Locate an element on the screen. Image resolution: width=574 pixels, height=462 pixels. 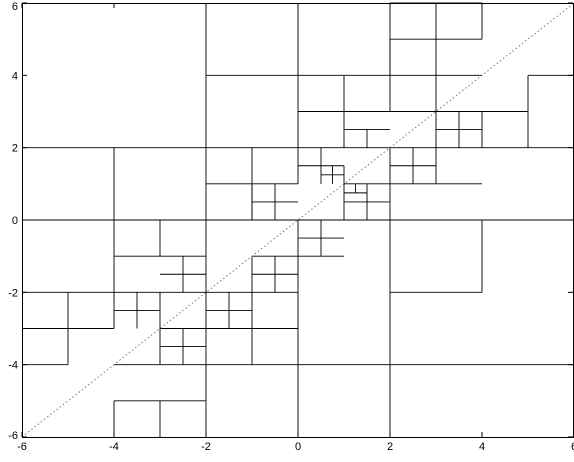
x-tick-label: -4 is located at coordinates (114, 447).